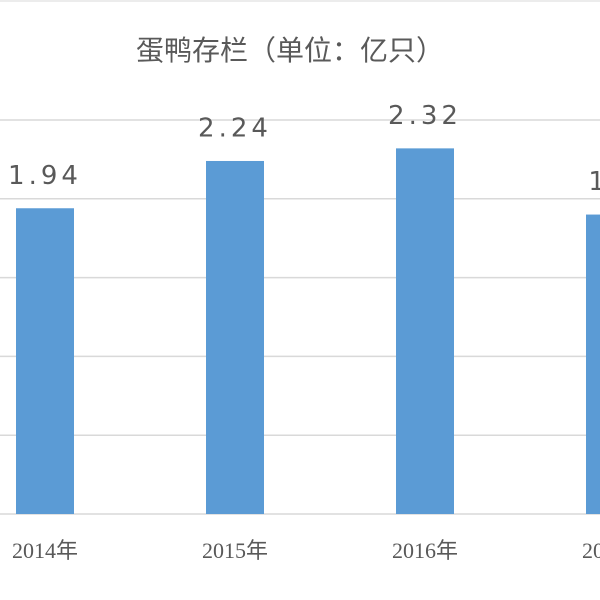 This screenshot has height=600, width=600. I want to click on chart-title: 蛋鸭存栏（单位：亿只）, so click(290, 50).